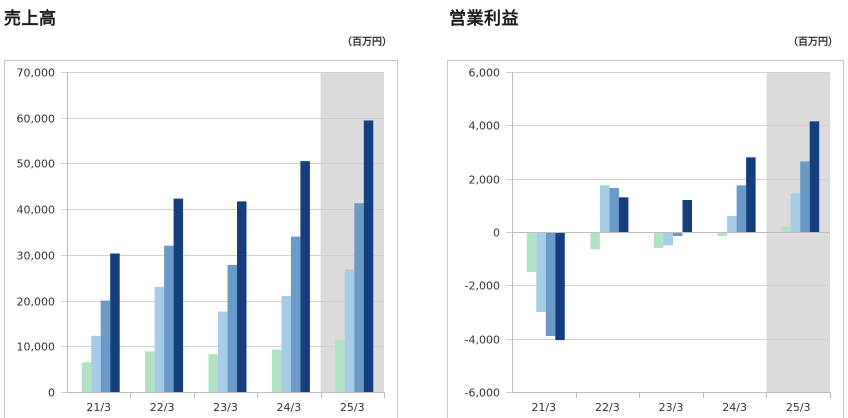 The image size is (848, 418). I want to click on profit-bar-24-3-s1, so click(722, 234).